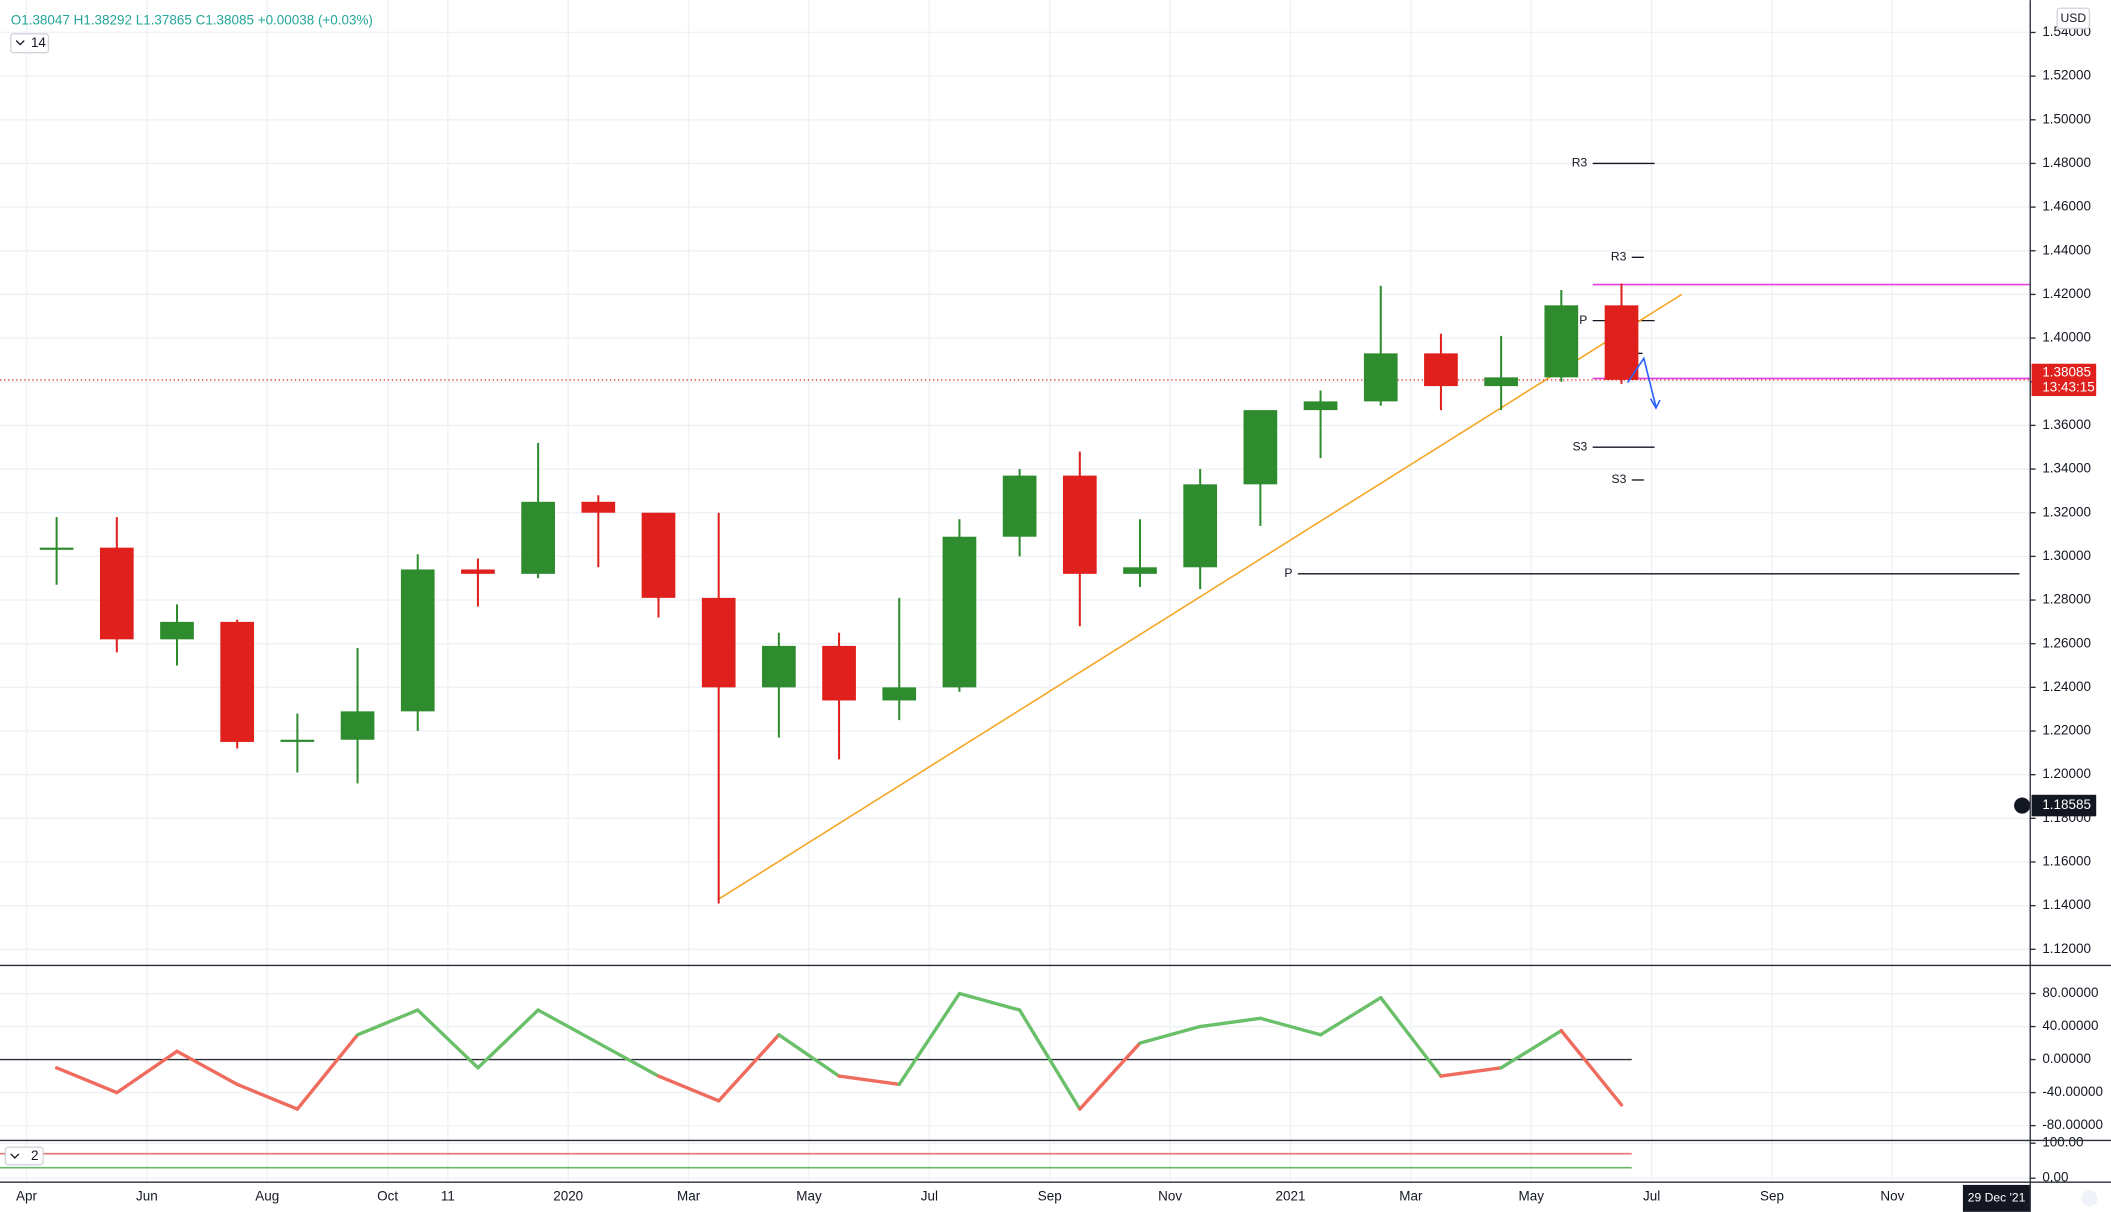 The width and height of the screenshot is (2111, 1212). I want to click on y-tick-label: 80.00000, so click(2070, 992).